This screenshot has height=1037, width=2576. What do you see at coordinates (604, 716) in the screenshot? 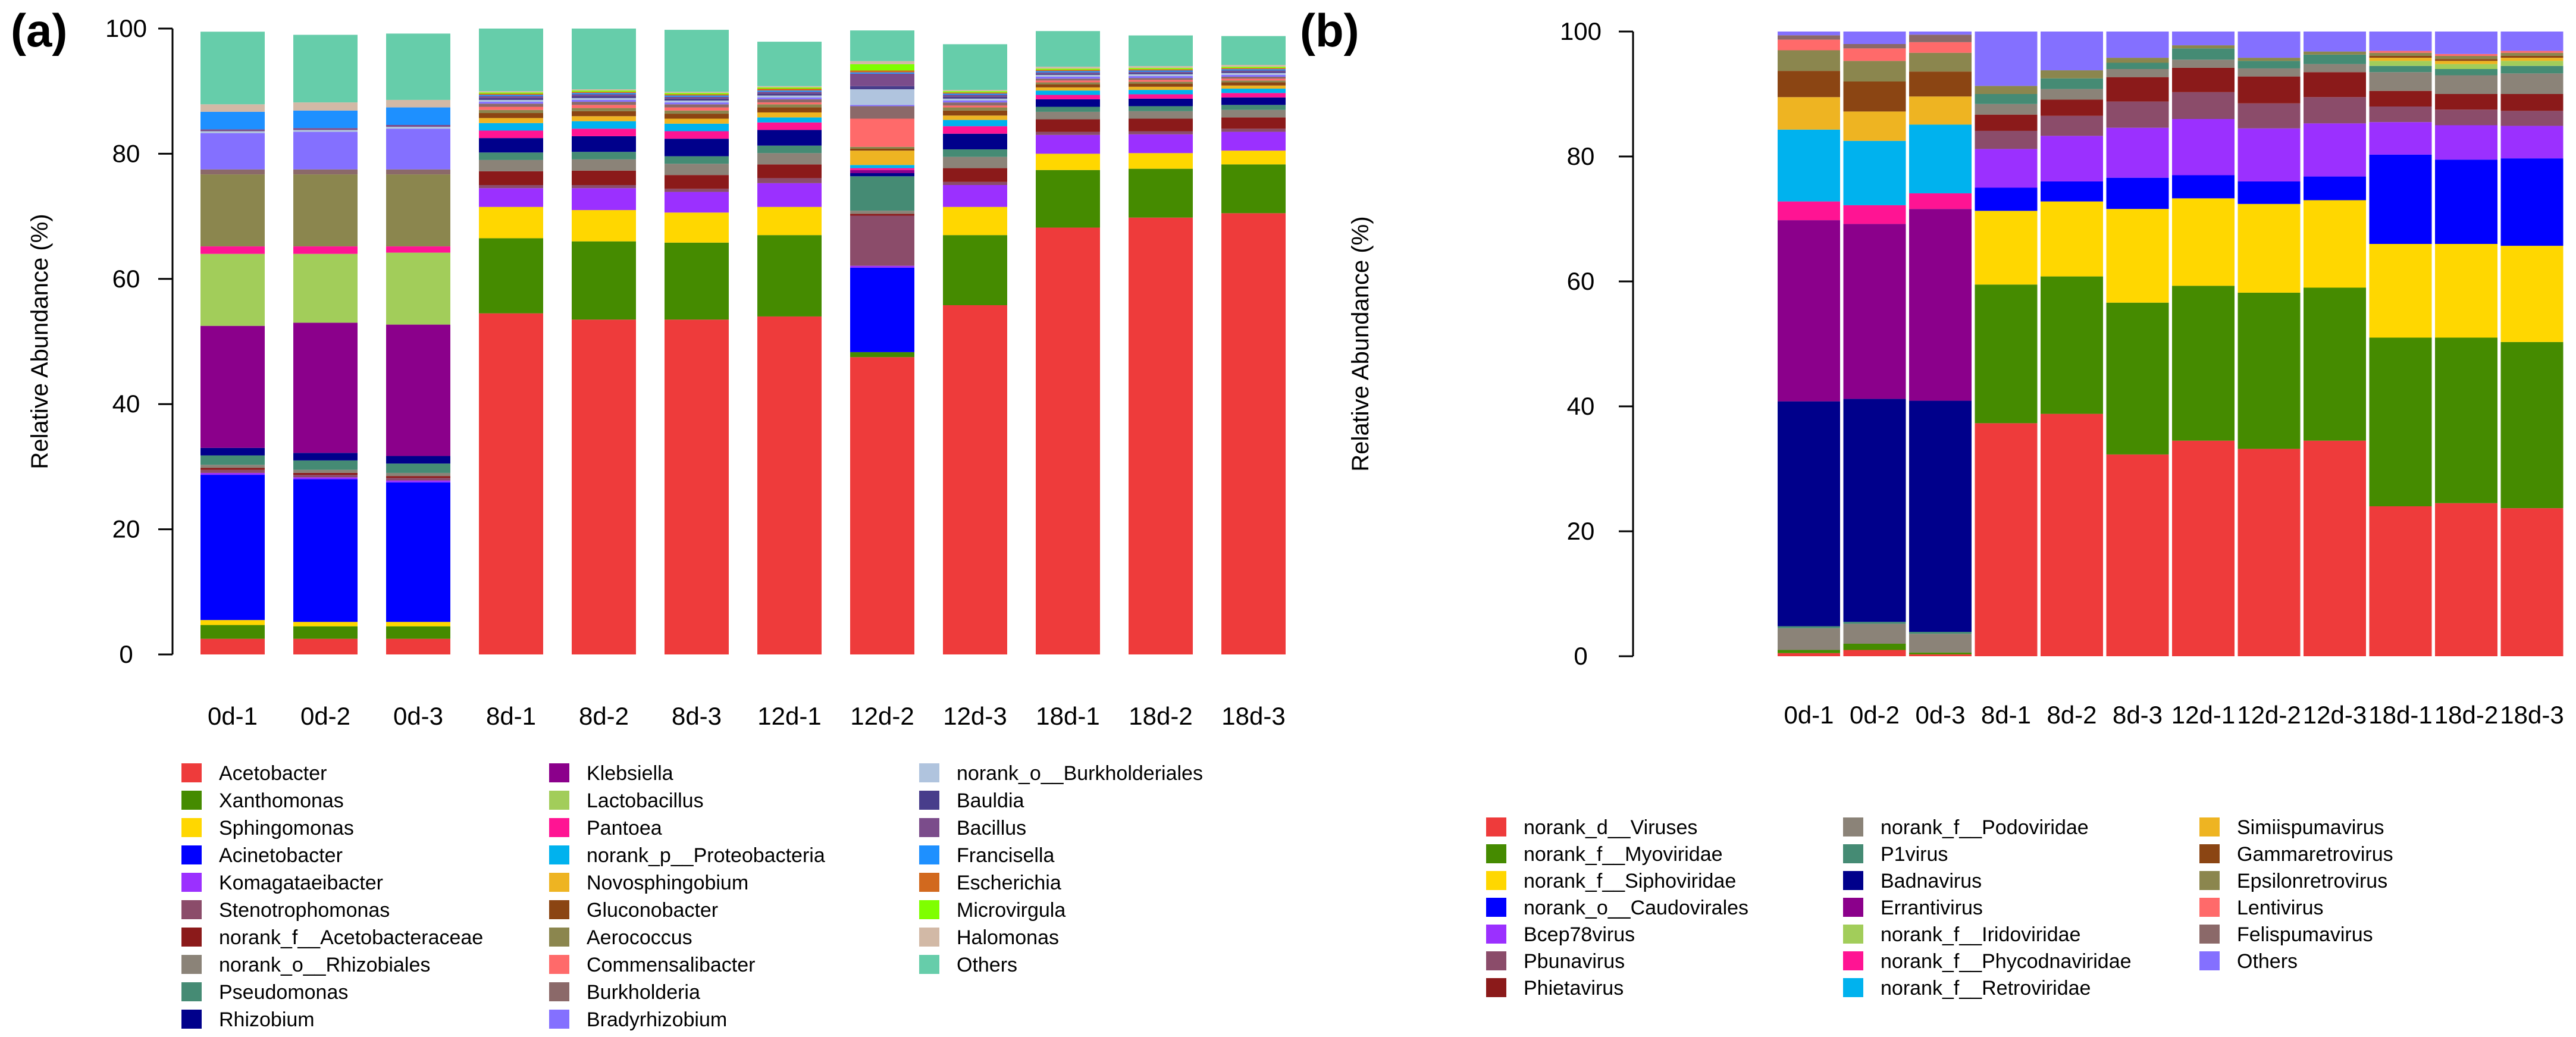
I see `x-tick-label: 8d-2` at bounding box center [604, 716].